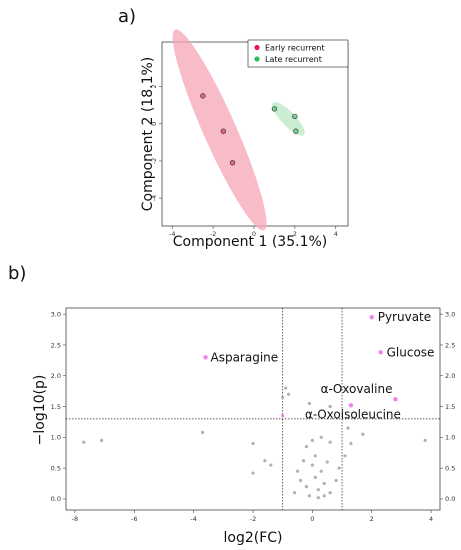  What do you see at coordinates (404, 317) in the screenshot?
I see `label-pyruvate: Pyruvate` at bounding box center [404, 317].